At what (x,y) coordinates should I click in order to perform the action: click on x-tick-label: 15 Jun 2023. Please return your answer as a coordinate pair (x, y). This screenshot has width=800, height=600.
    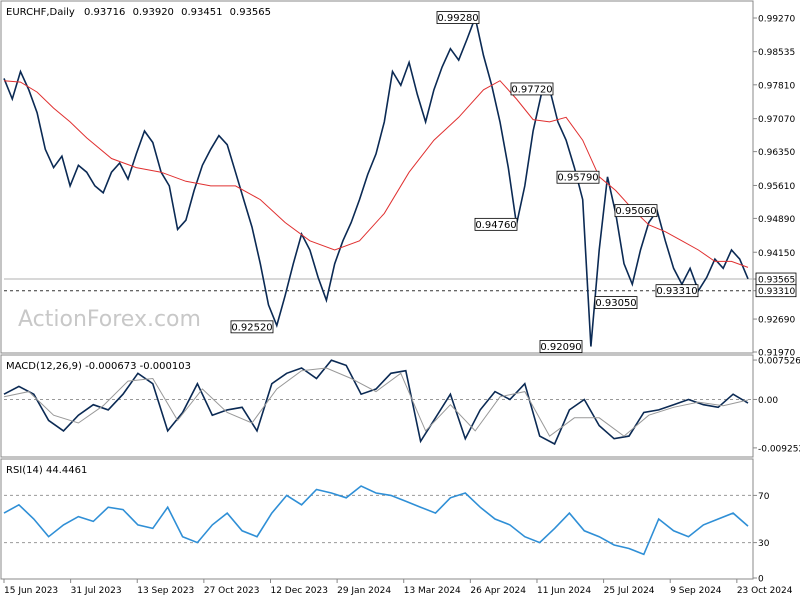
    Looking at the image, I should click on (31, 591).